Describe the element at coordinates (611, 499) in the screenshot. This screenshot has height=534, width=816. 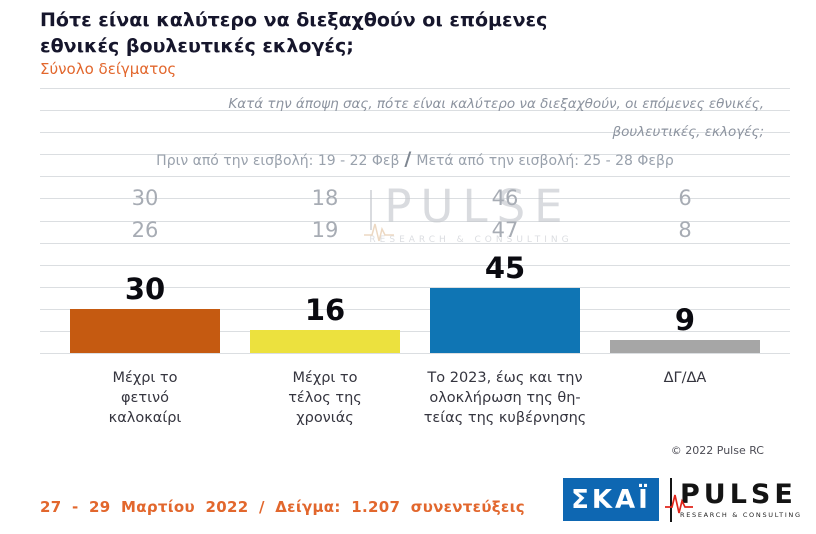
I see `skai-logo: ΣΚΑΪ` at that location.